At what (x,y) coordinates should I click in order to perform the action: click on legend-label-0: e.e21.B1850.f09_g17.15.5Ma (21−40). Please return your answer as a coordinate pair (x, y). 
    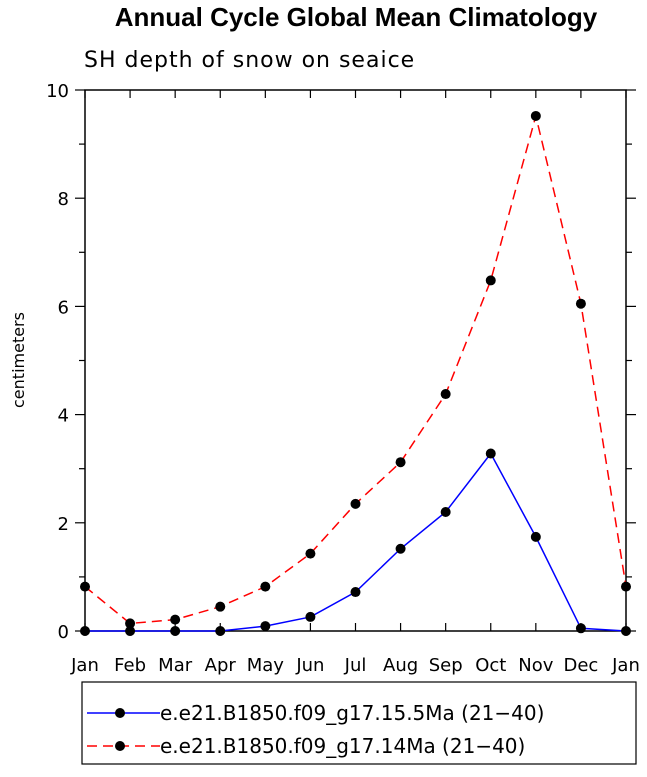
    Looking at the image, I should click on (352, 713).